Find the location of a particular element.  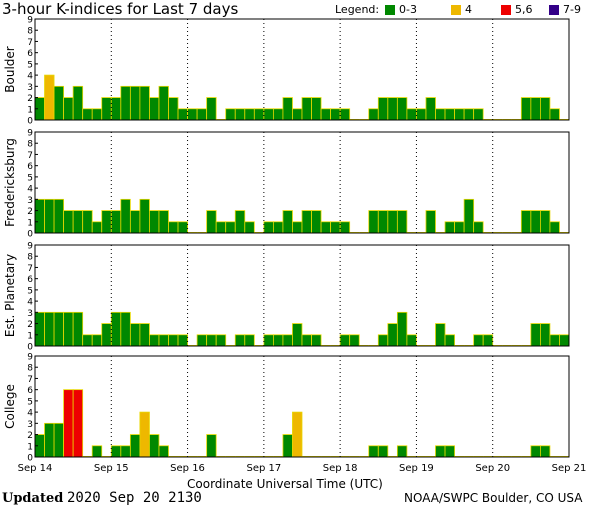

x-tick-label: Sep 16 is located at coordinates (187, 468).